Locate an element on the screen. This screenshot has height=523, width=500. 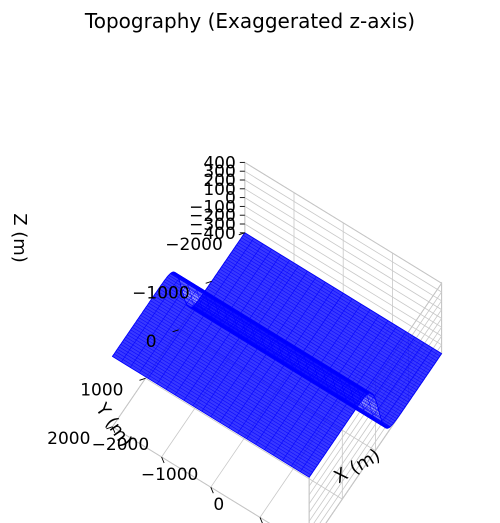
y-tick-label: −1000 is located at coordinates (161, 293).